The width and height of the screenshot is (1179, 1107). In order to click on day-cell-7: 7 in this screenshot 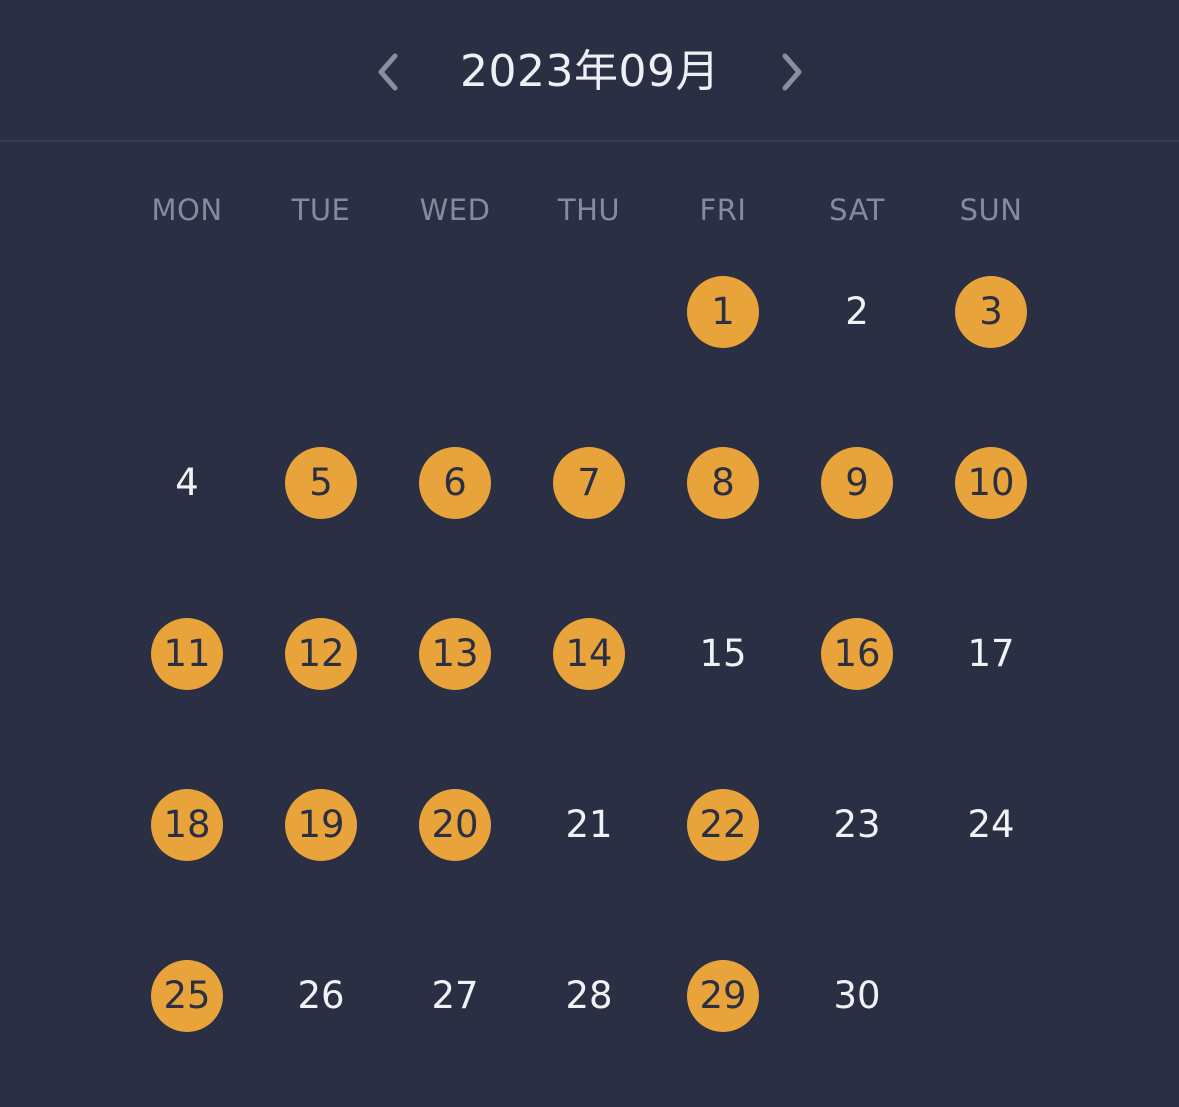, I will do `click(589, 482)`.